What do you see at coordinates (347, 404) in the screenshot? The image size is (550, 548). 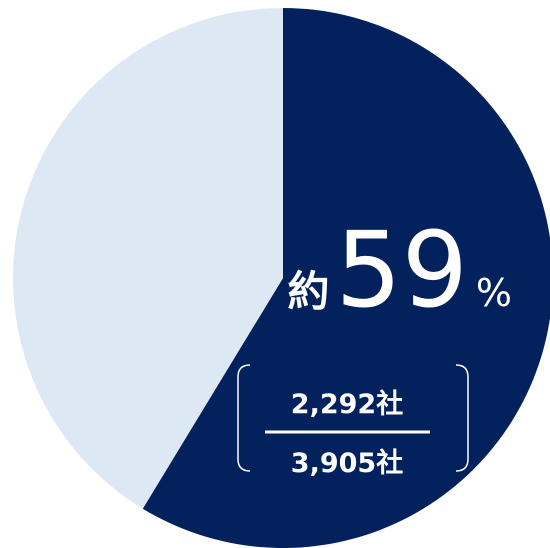 I see `numerator-label: 2,292社` at bounding box center [347, 404].